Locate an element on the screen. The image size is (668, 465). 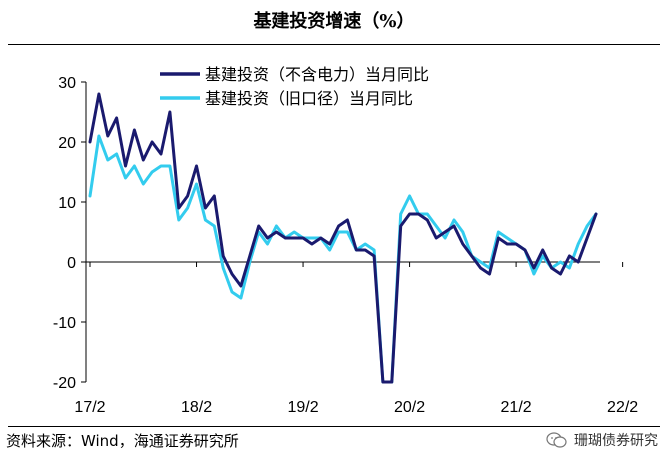
chart-title: 基建投资增速（%） is located at coordinates (334, 21).